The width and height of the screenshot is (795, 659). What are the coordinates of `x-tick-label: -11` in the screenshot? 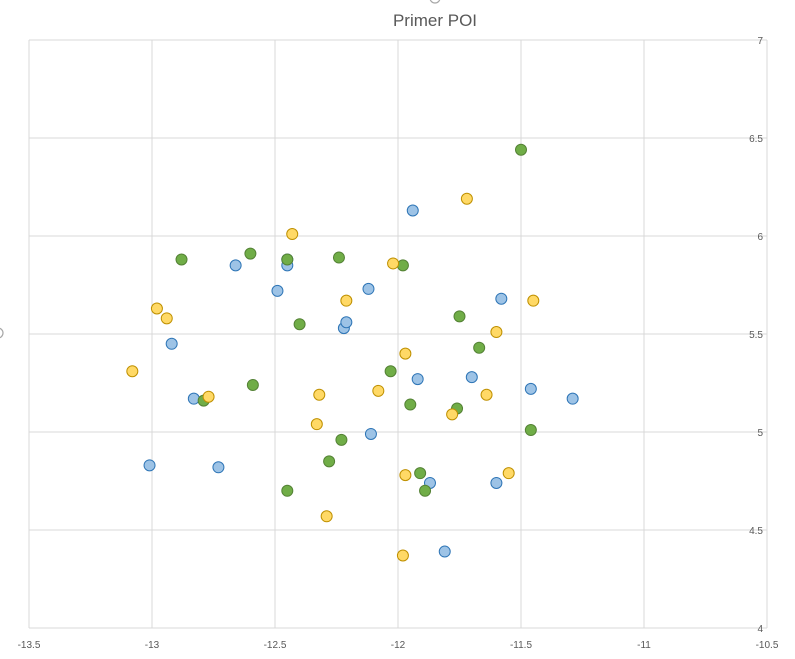 It's located at (644, 645).